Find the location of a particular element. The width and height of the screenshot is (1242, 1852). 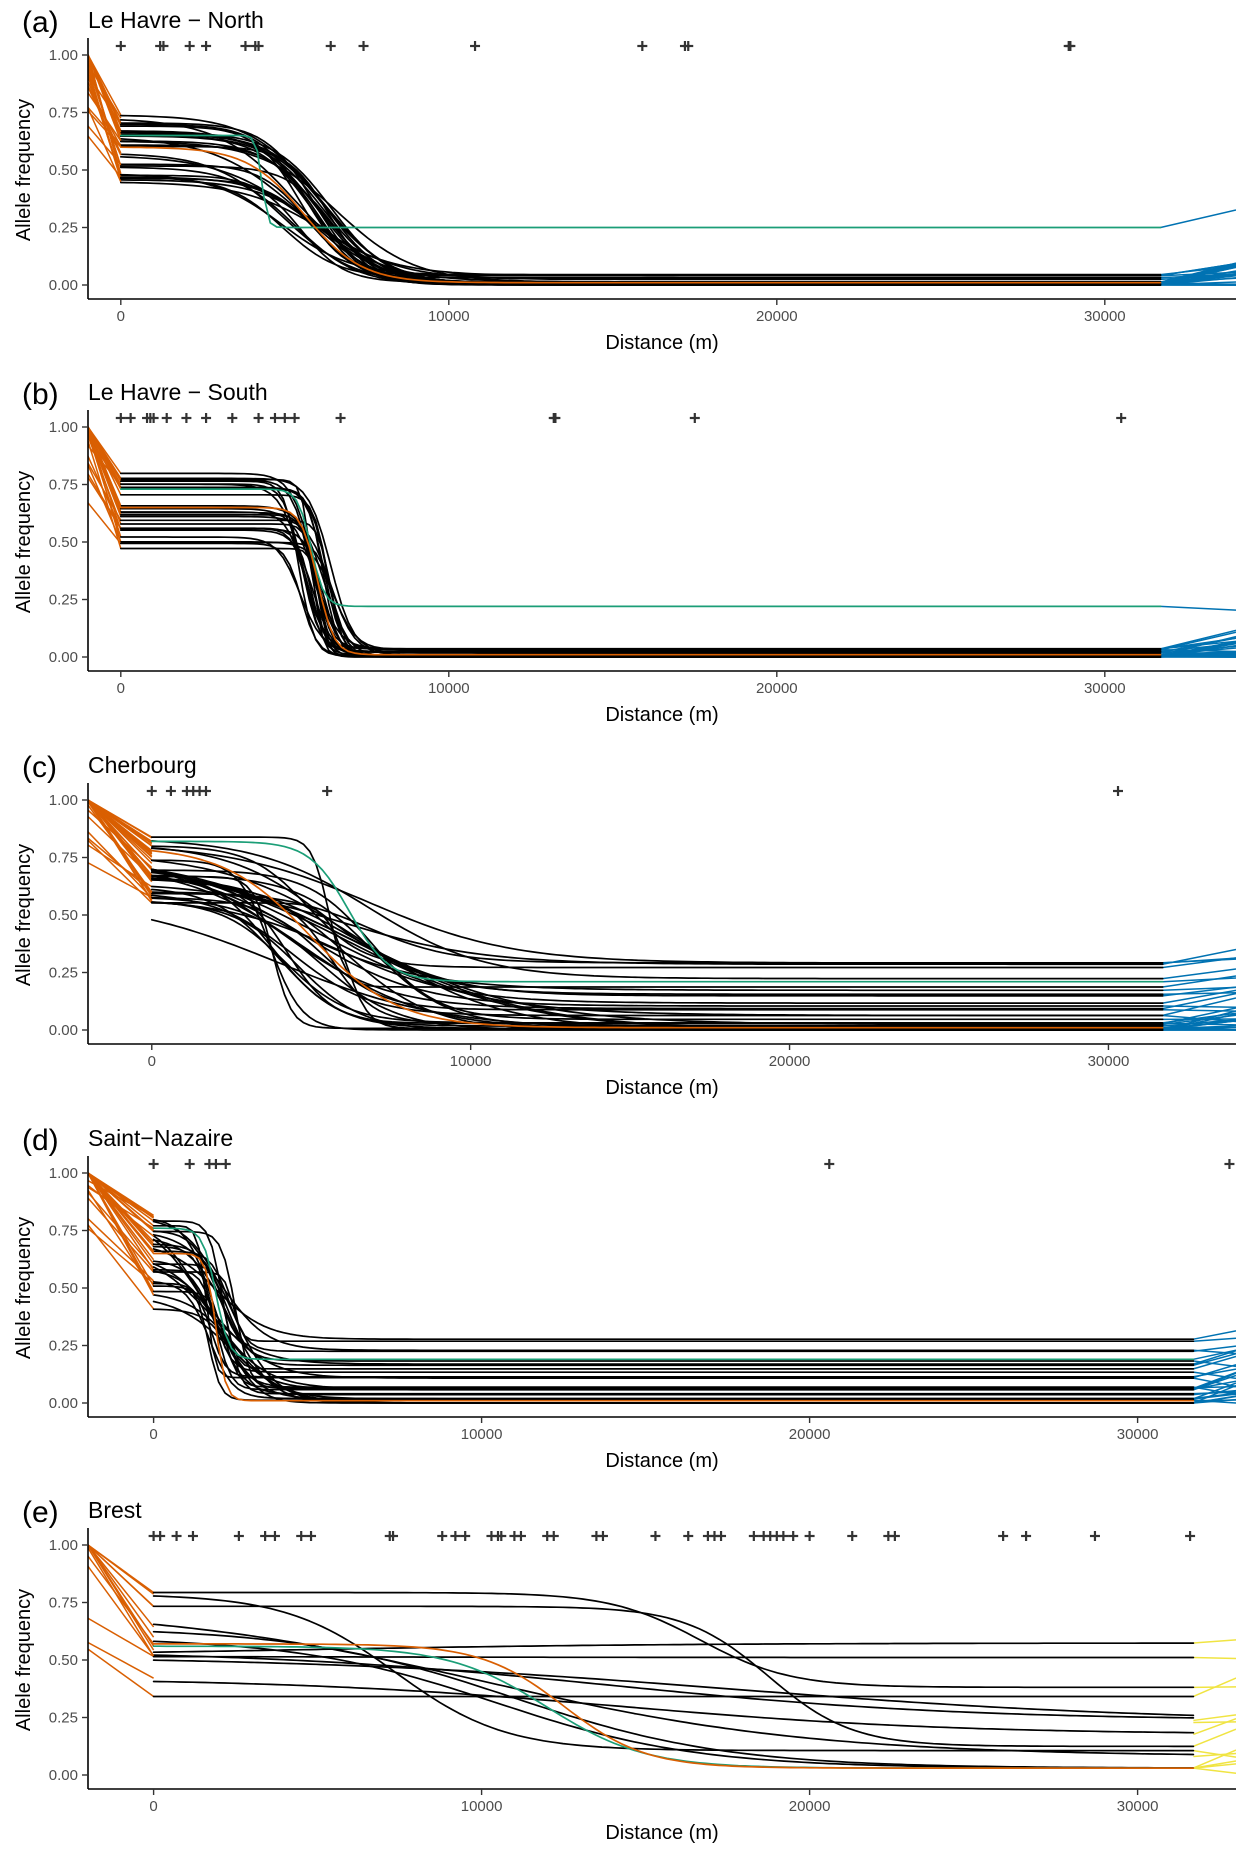

panel-title: Brest is located at coordinates (115, 1510).